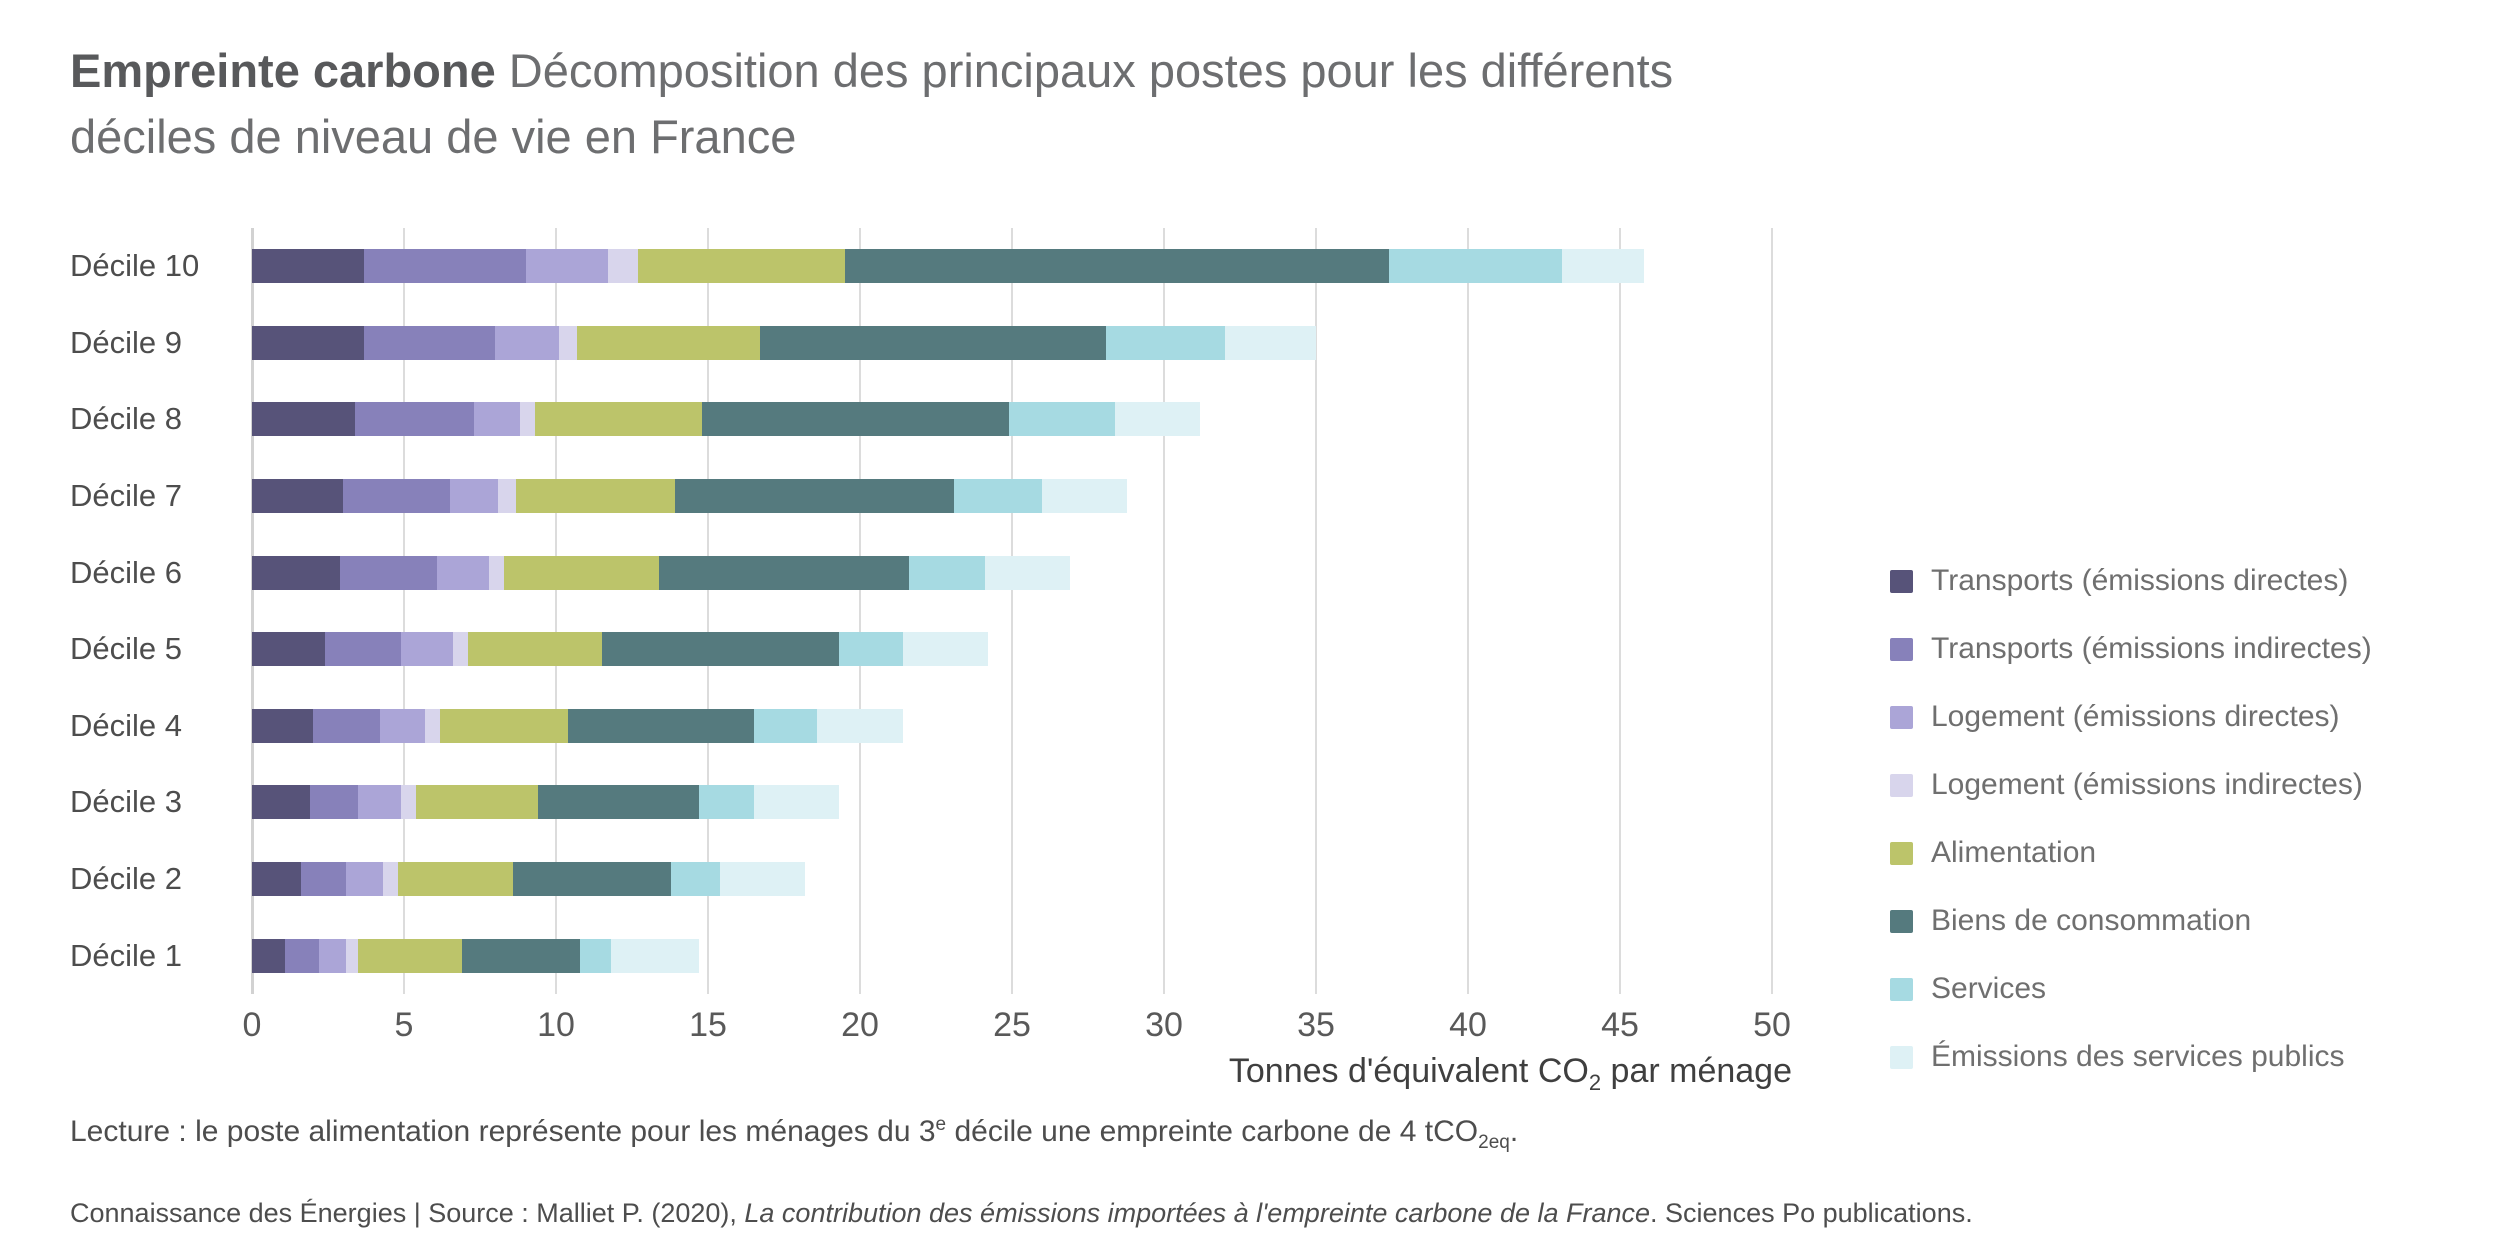  I want to click on x-axis-title-subscript: 2, so click(1595, 1082).